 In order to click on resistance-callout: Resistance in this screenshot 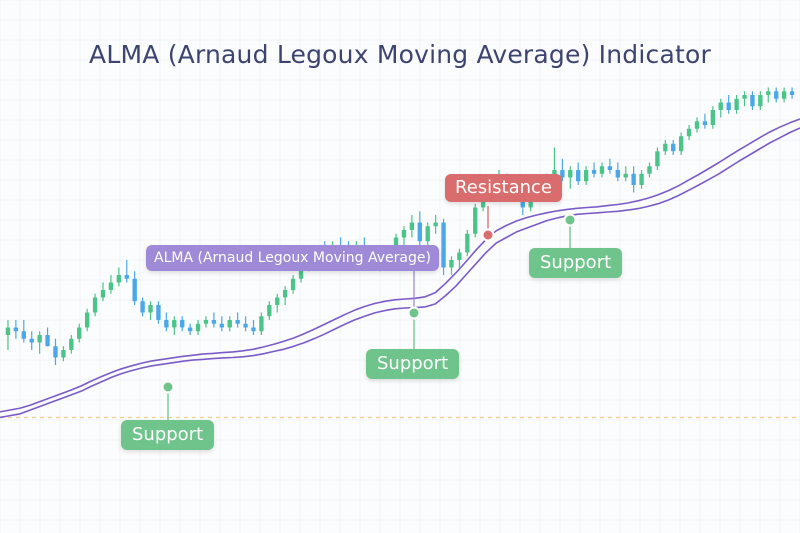, I will do `click(503, 188)`.